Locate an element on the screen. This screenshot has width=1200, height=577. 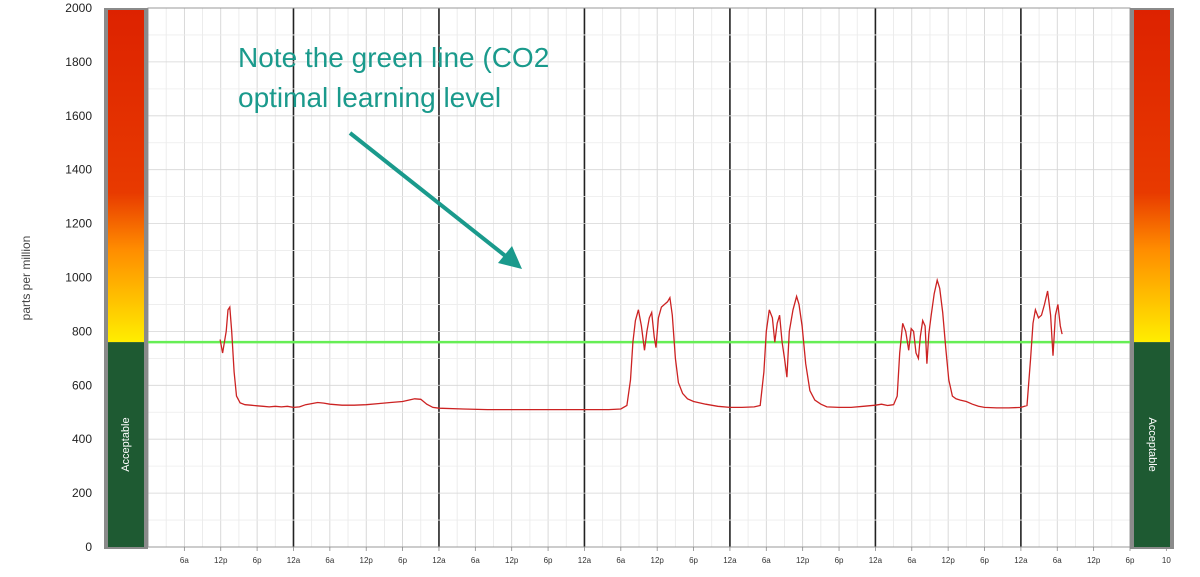
band-gradient-right is located at coordinates (1152, 176).